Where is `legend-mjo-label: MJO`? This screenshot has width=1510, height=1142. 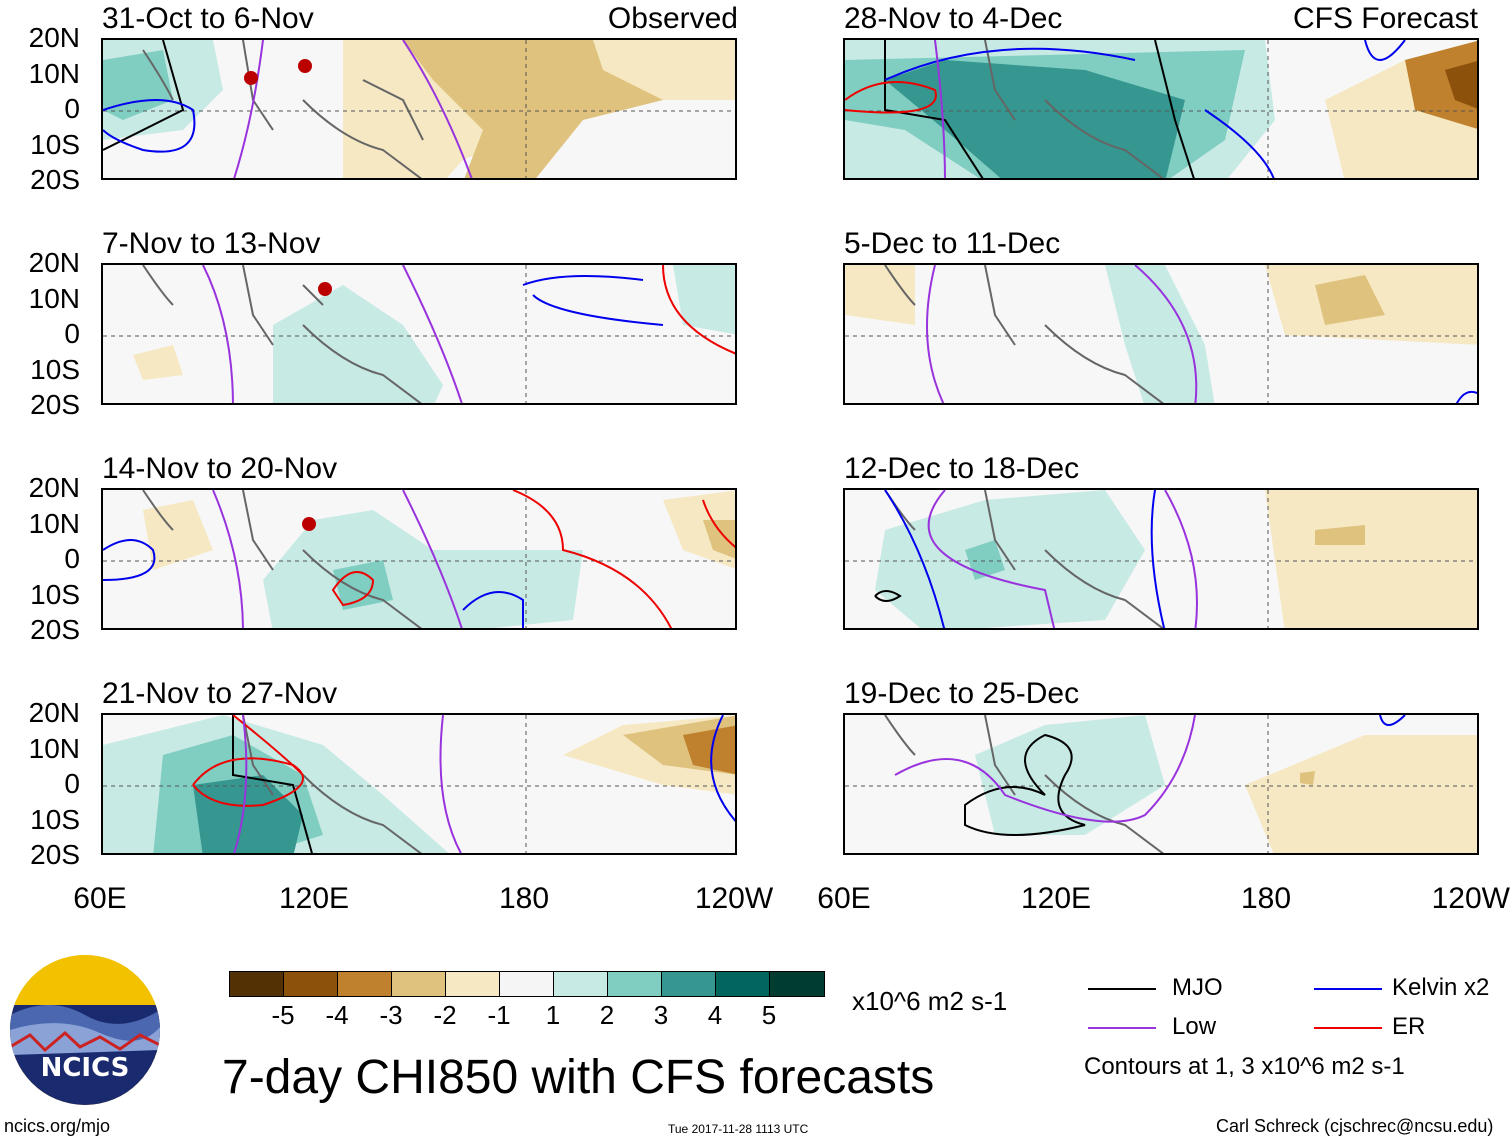
legend-mjo-label: MJO is located at coordinates (1197, 987).